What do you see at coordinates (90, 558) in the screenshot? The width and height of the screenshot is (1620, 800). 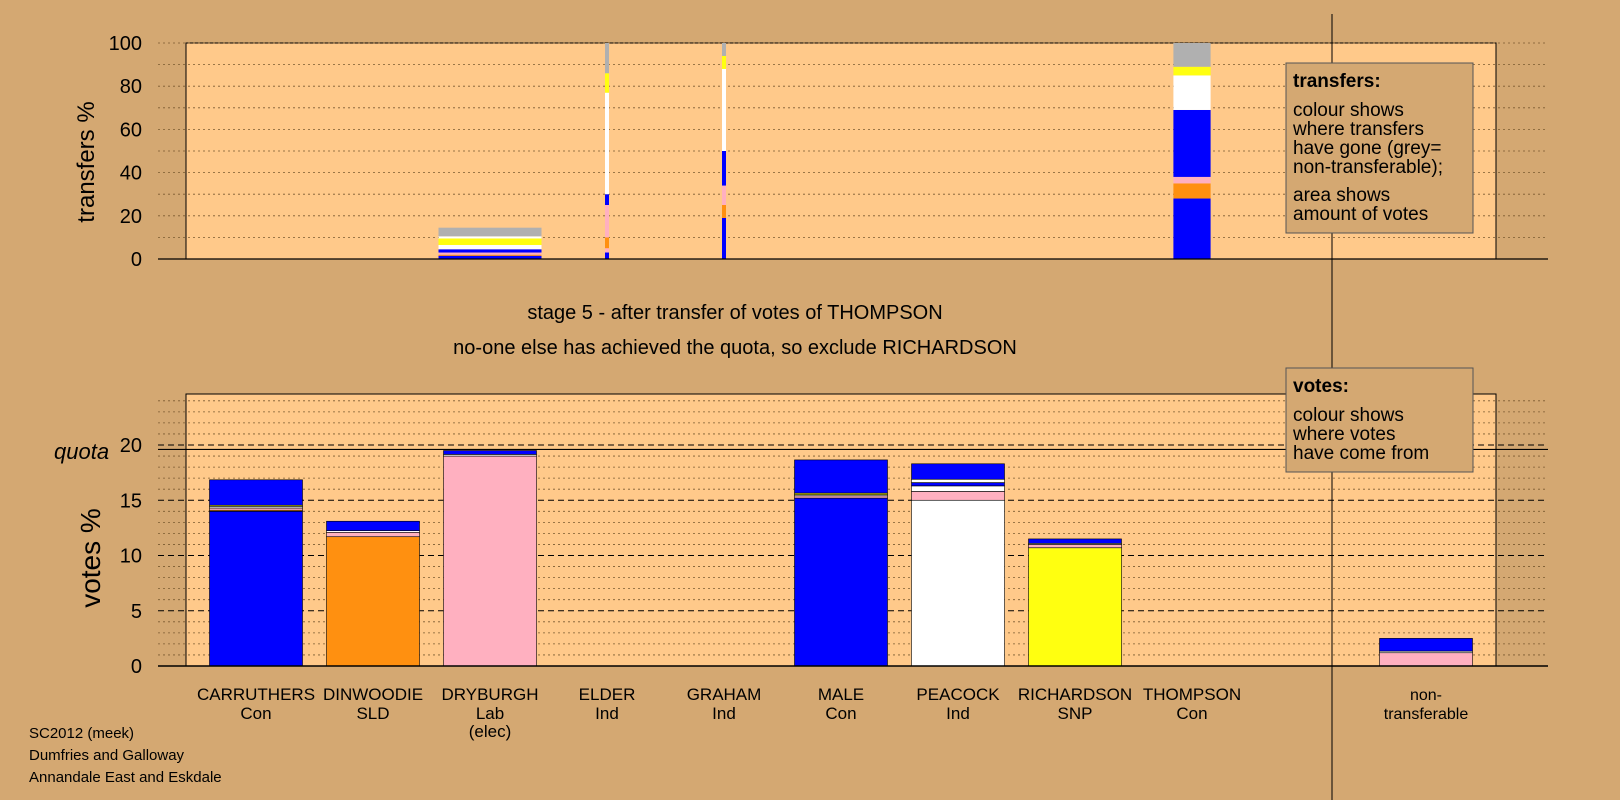 I see `bottom-y-axis-label: votes %` at bounding box center [90, 558].